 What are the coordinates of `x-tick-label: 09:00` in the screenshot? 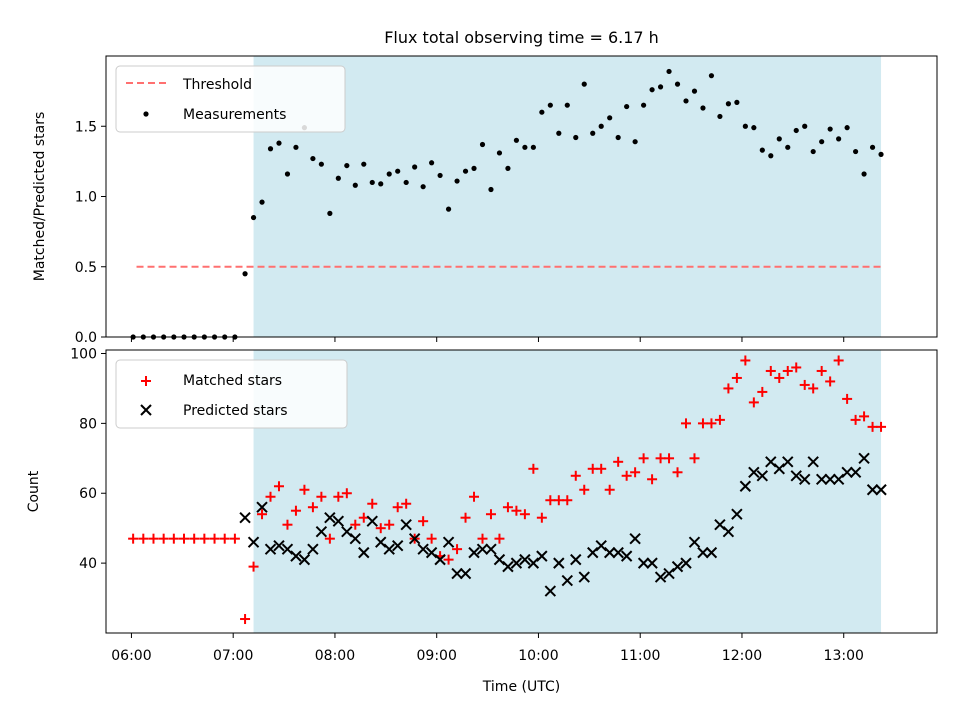 It's located at (437, 656).